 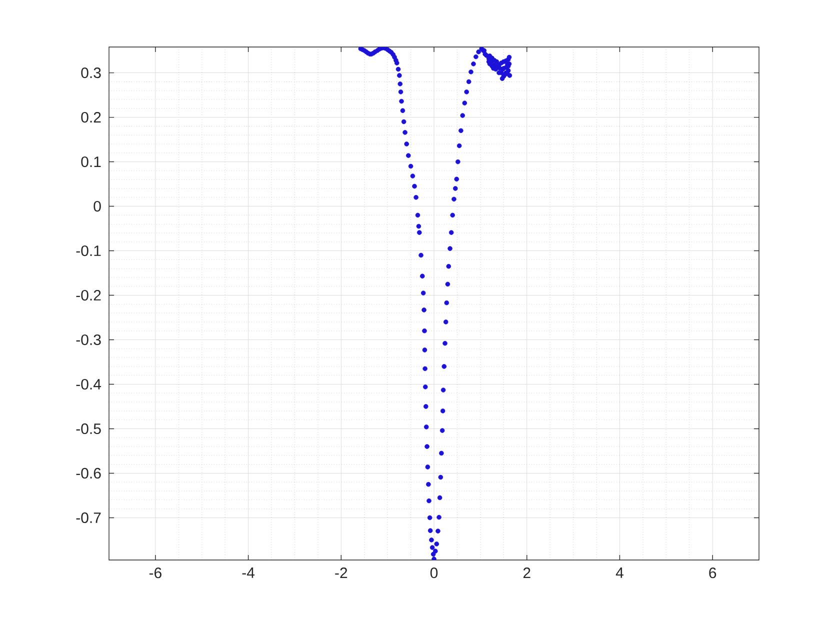 What do you see at coordinates (89, 384) in the screenshot?
I see `y-tick-label: -0.4` at bounding box center [89, 384].